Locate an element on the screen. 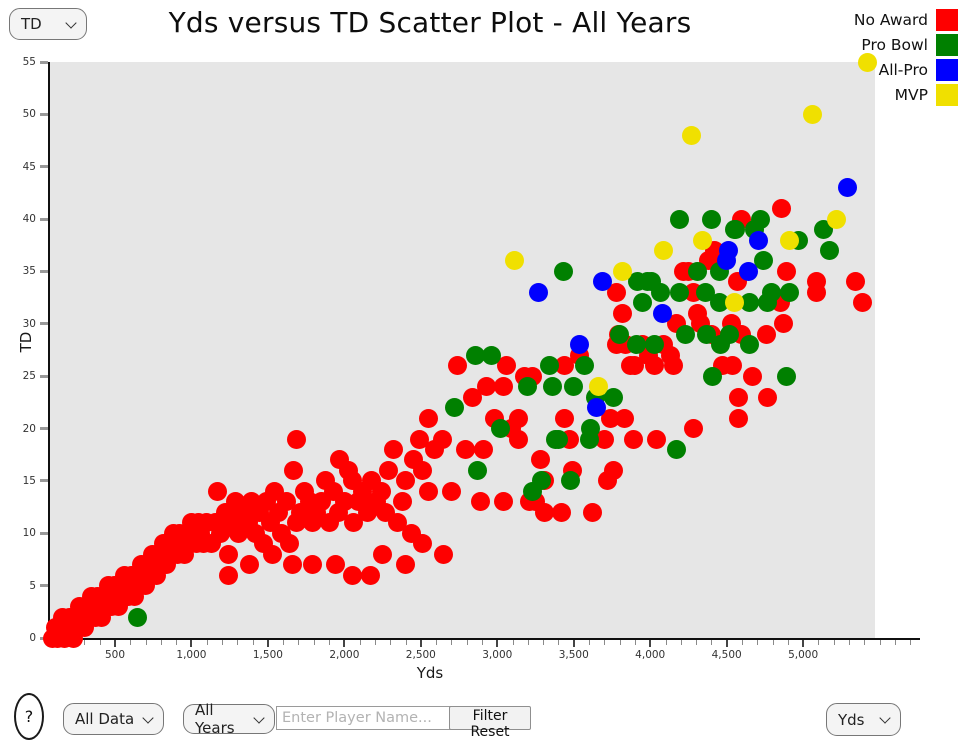  legend-item: No Award is located at coordinates (906, 19).